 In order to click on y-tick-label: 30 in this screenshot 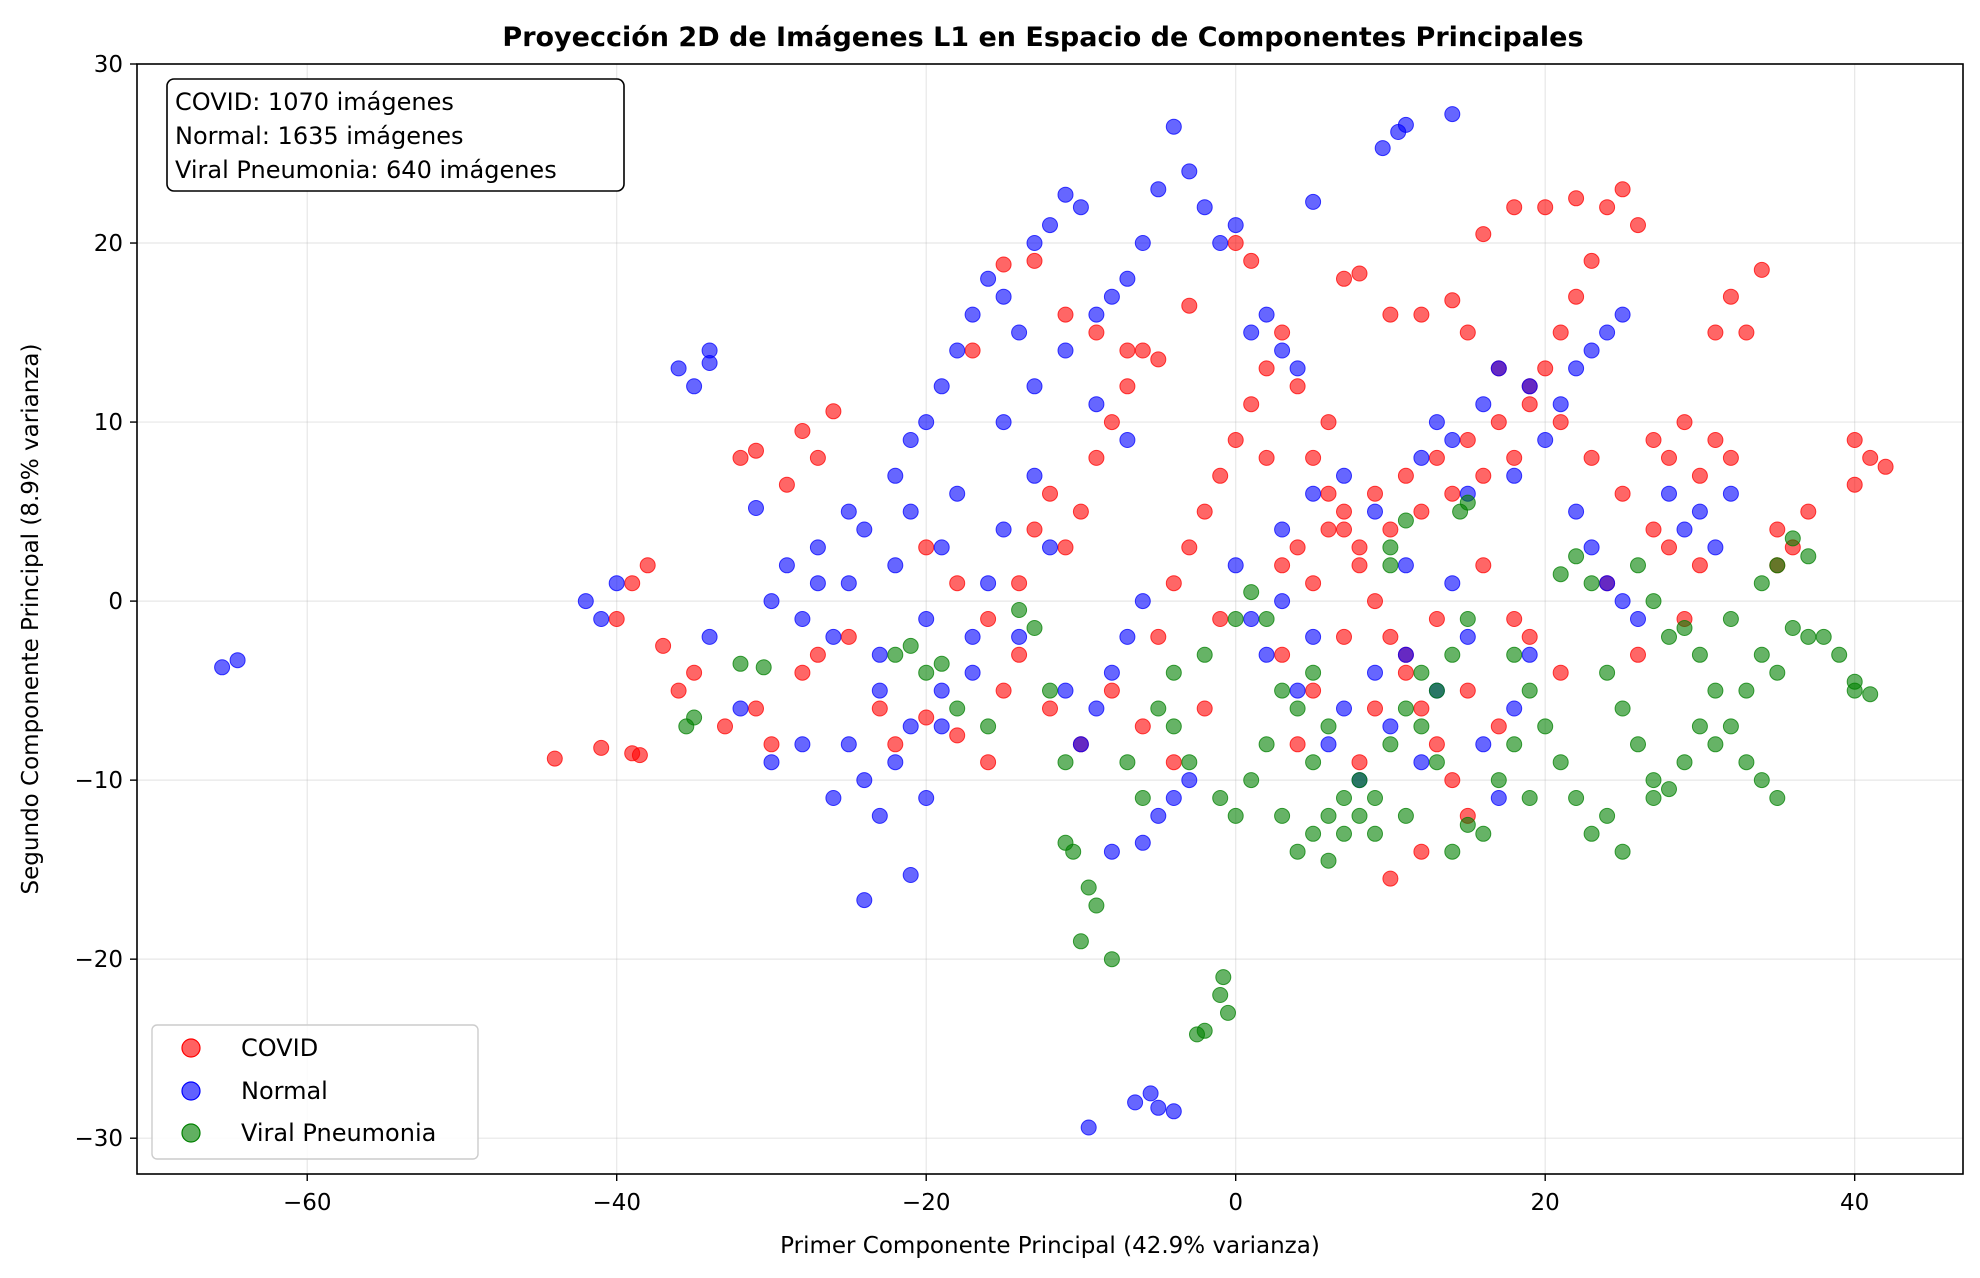, I will do `click(108, 65)`.